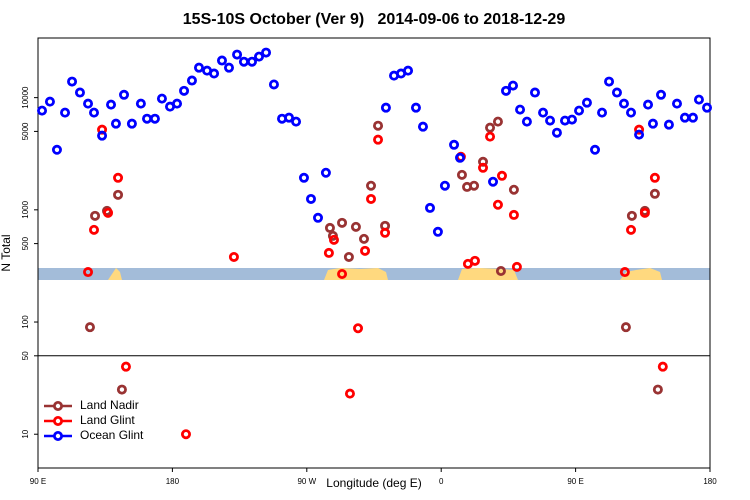 The width and height of the screenshot is (750, 500). What do you see at coordinates (107, 420) in the screenshot?
I see `legend-label: Land Glint` at bounding box center [107, 420].